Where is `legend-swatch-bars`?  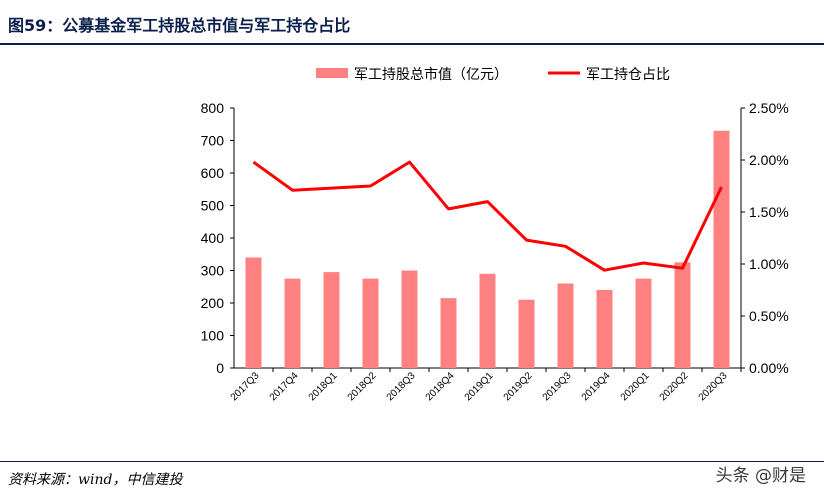
legend-swatch-bars is located at coordinates (332, 73).